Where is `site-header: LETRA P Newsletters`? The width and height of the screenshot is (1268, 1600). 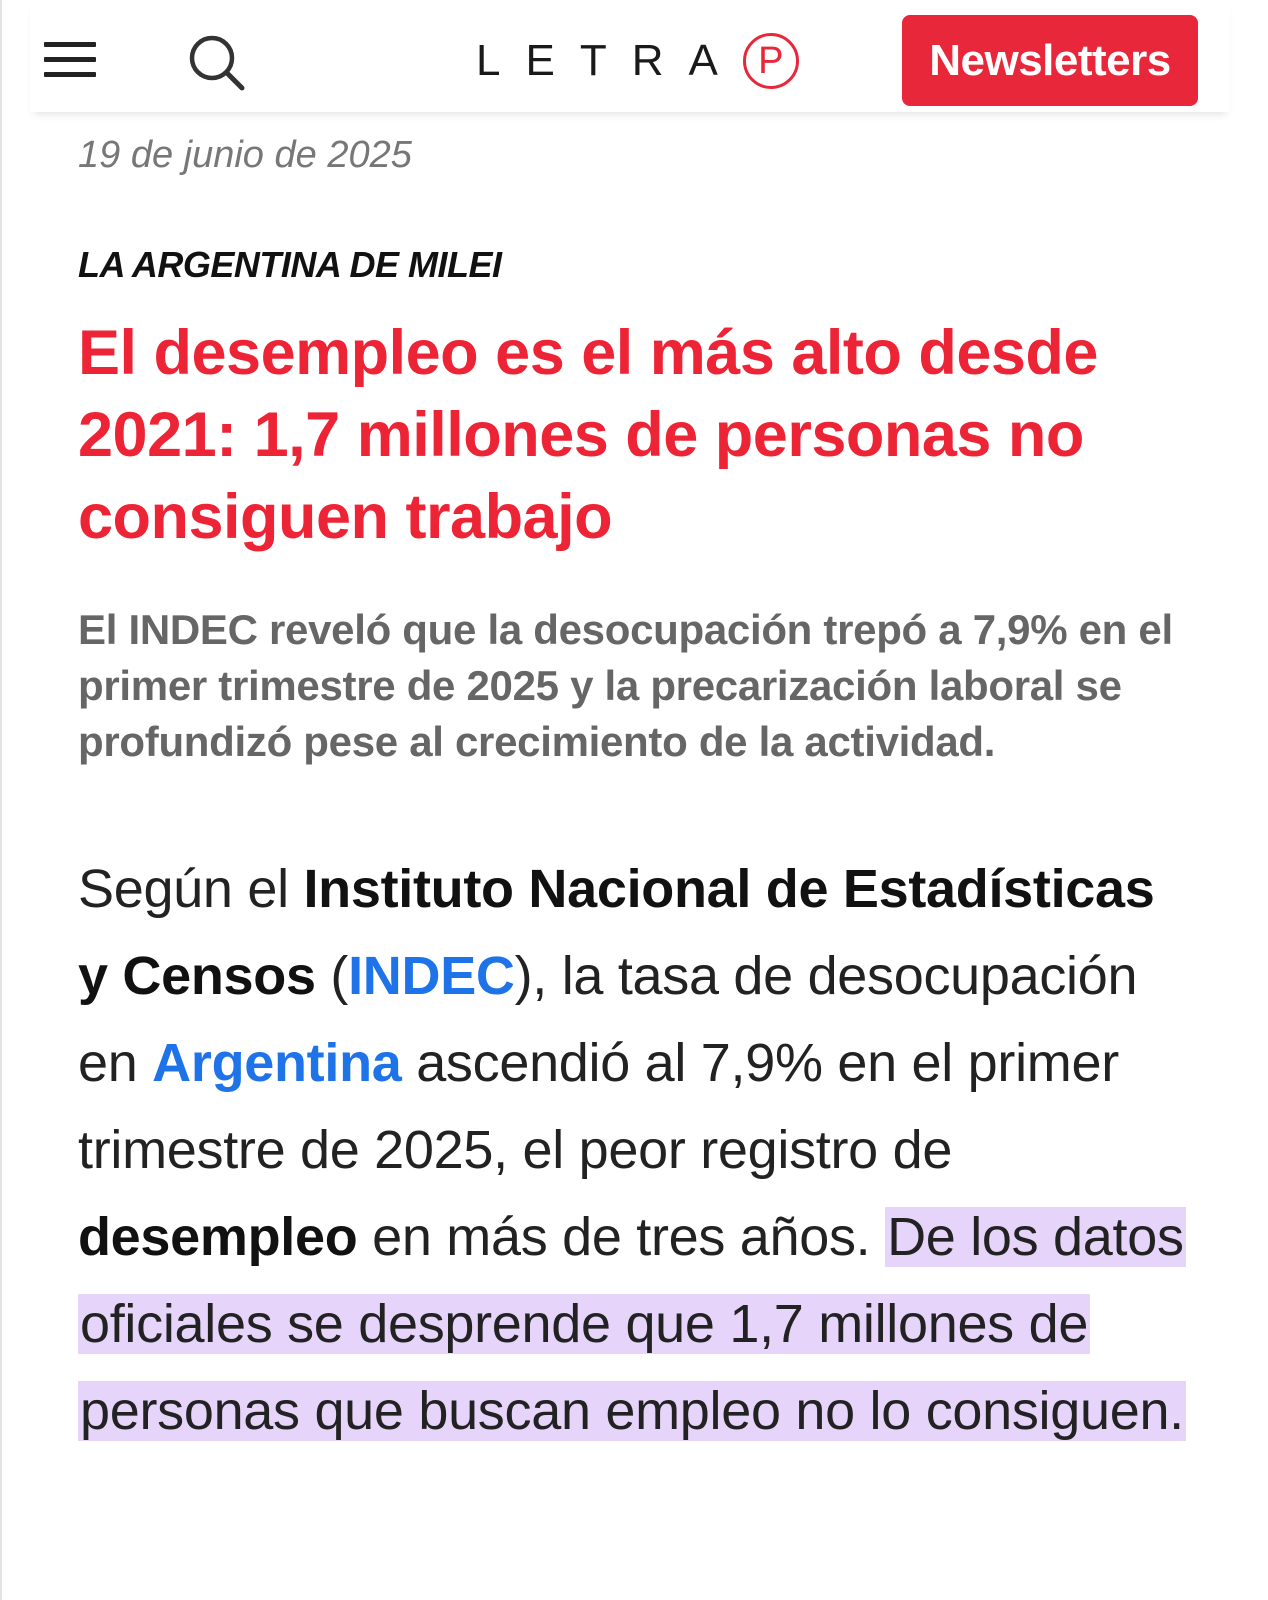
site-header: LETRA P Newsletters is located at coordinates (630, 56).